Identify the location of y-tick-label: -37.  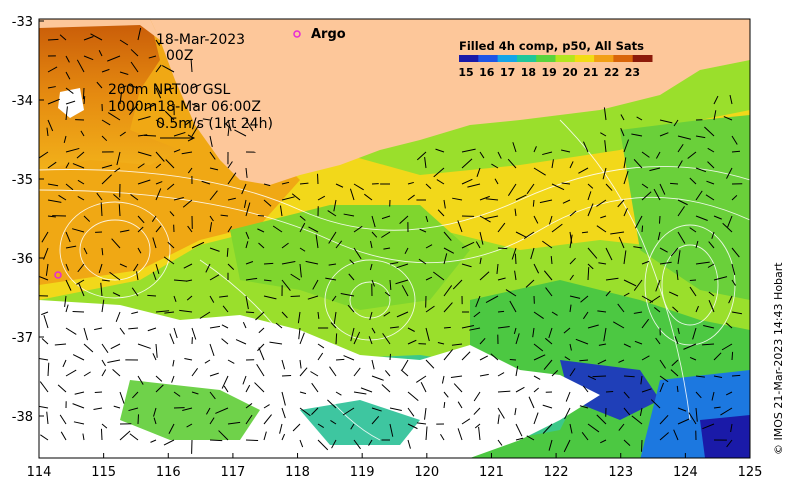
(22, 338).